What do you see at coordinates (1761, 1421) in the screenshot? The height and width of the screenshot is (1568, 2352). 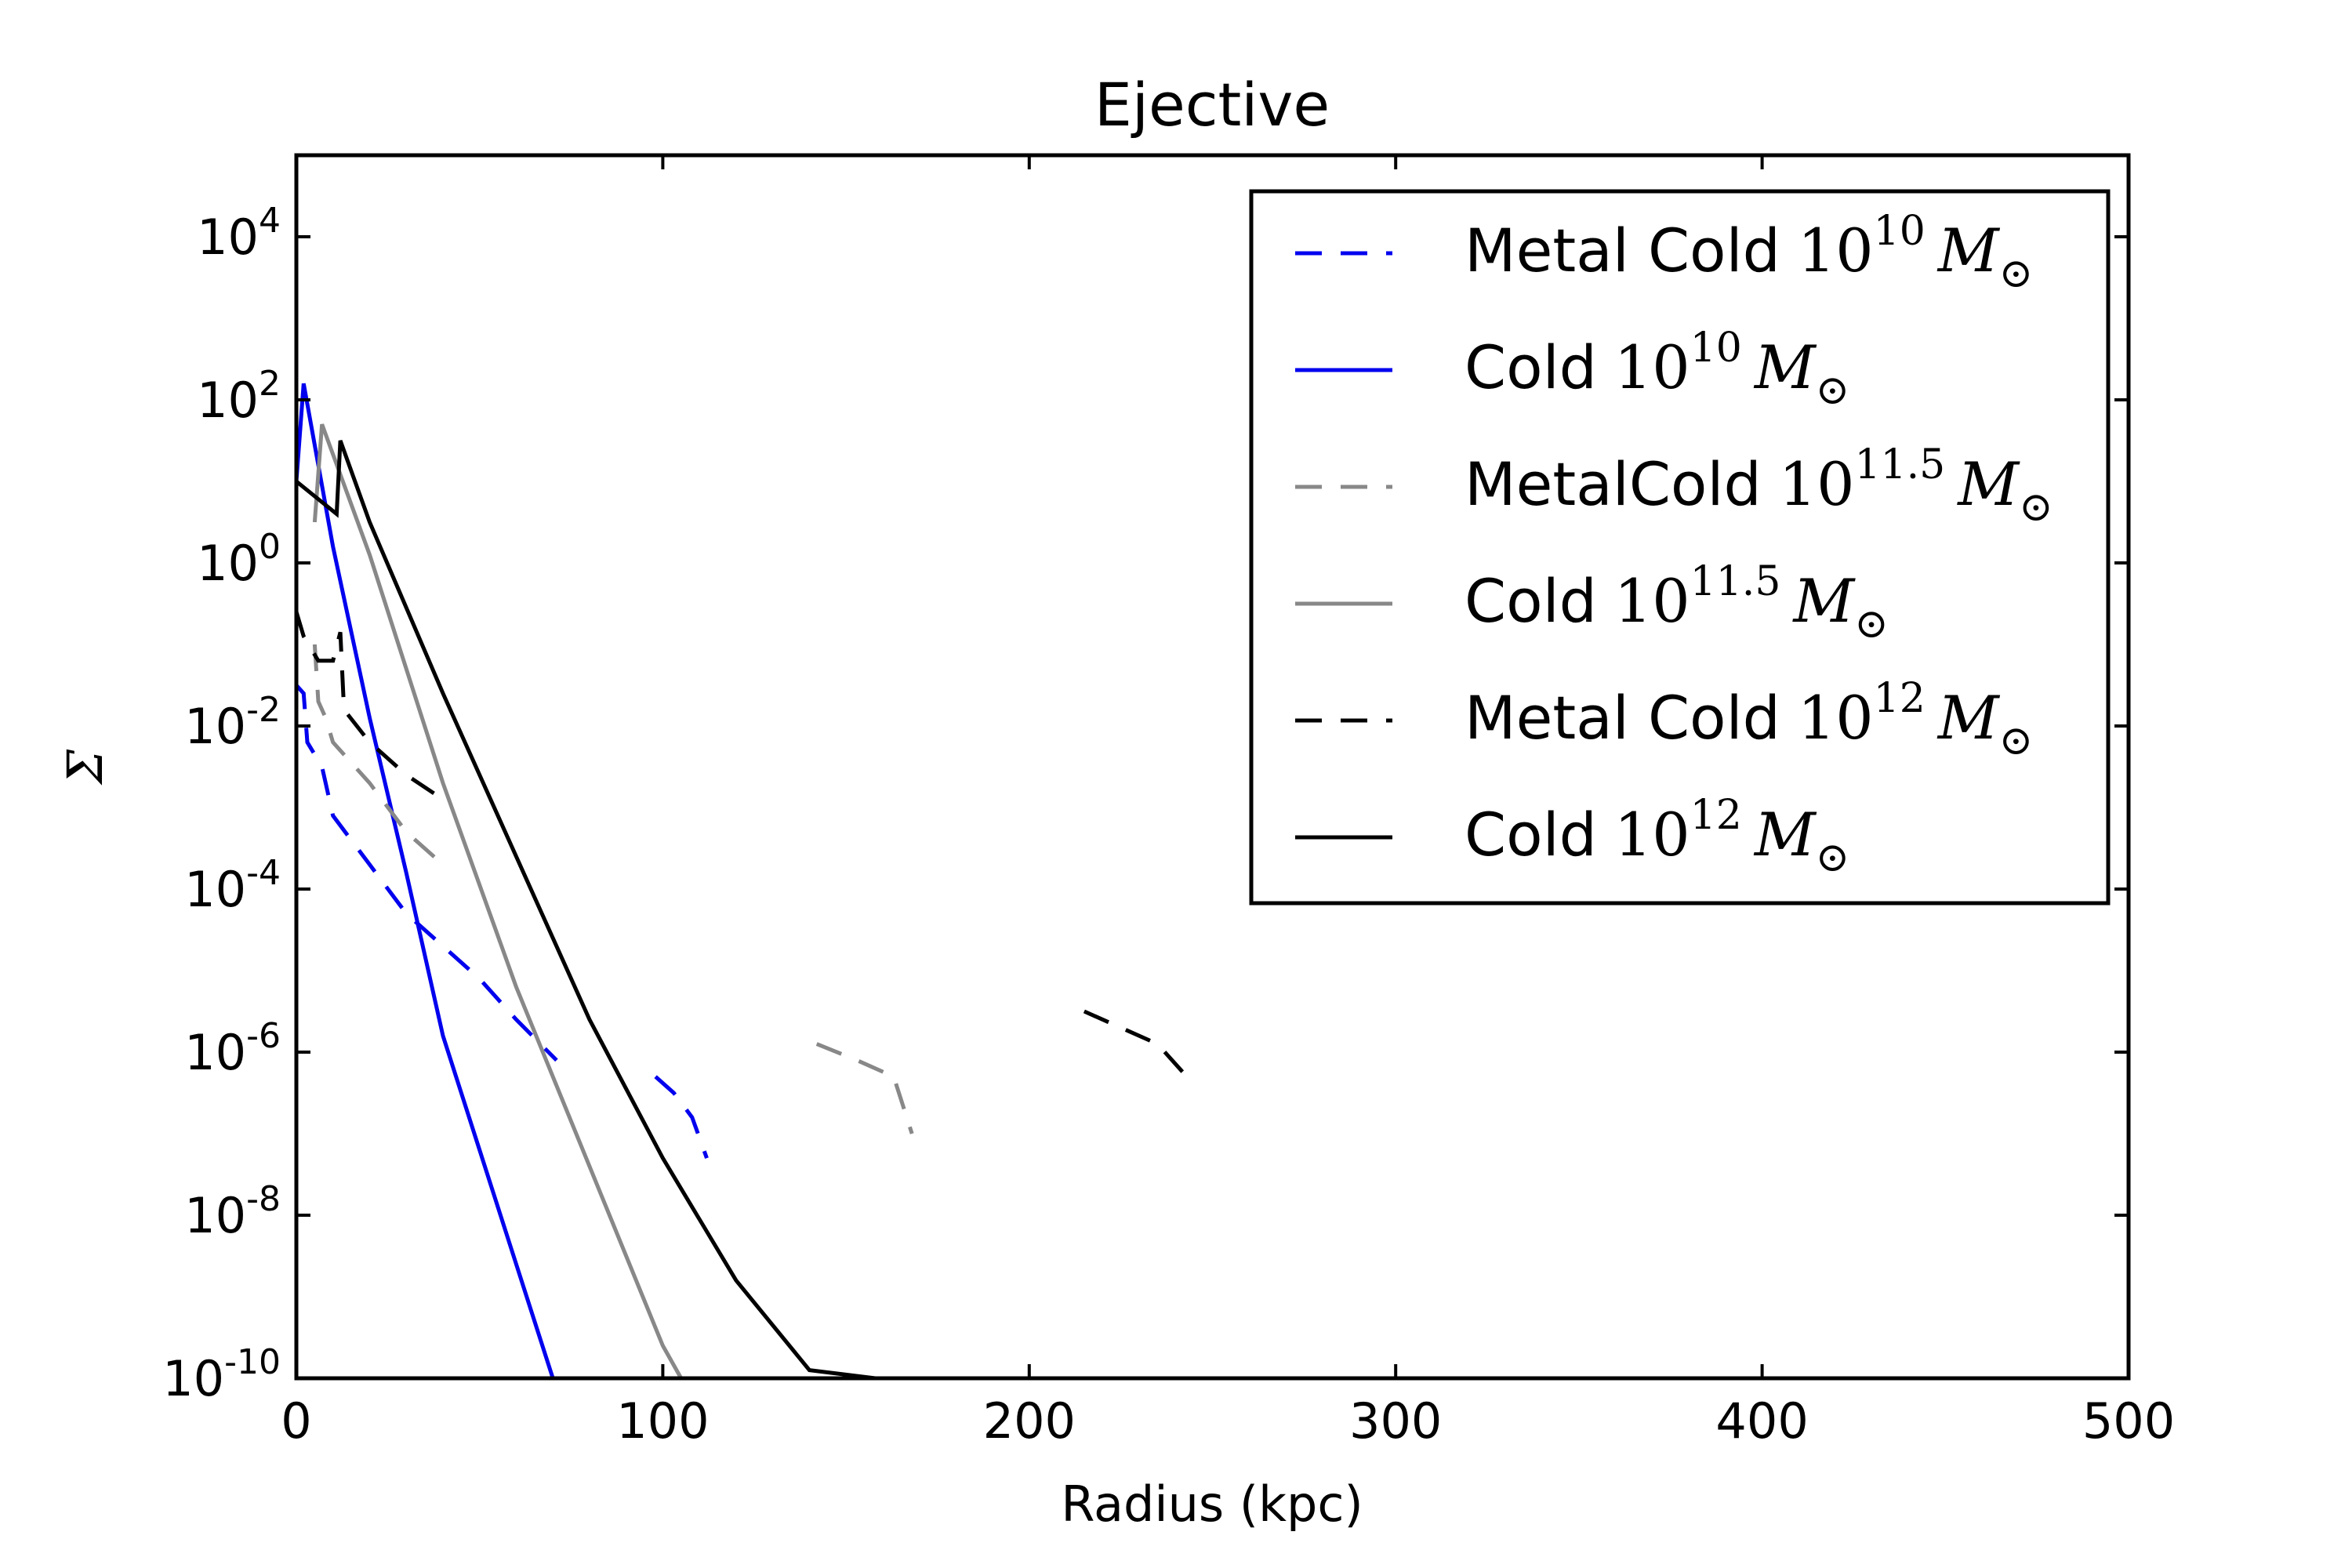 I see `x-tick-label: 400` at bounding box center [1761, 1421].